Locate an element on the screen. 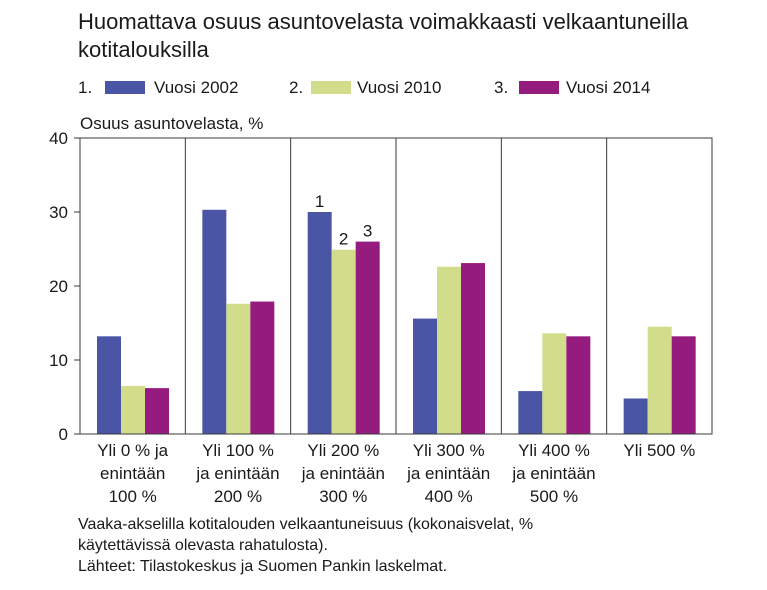 This screenshot has width=767, height=590. x-tick-label: 400 % is located at coordinates (449, 496).